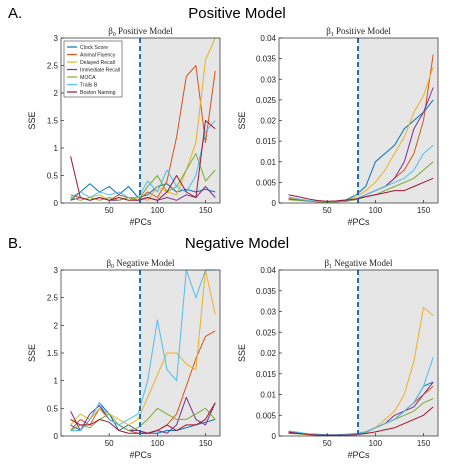 This screenshot has width=474, height=474. Describe the element at coordinates (97, 63) in the screenshot. I see `legend-entry: Delayed Recall` at that location.